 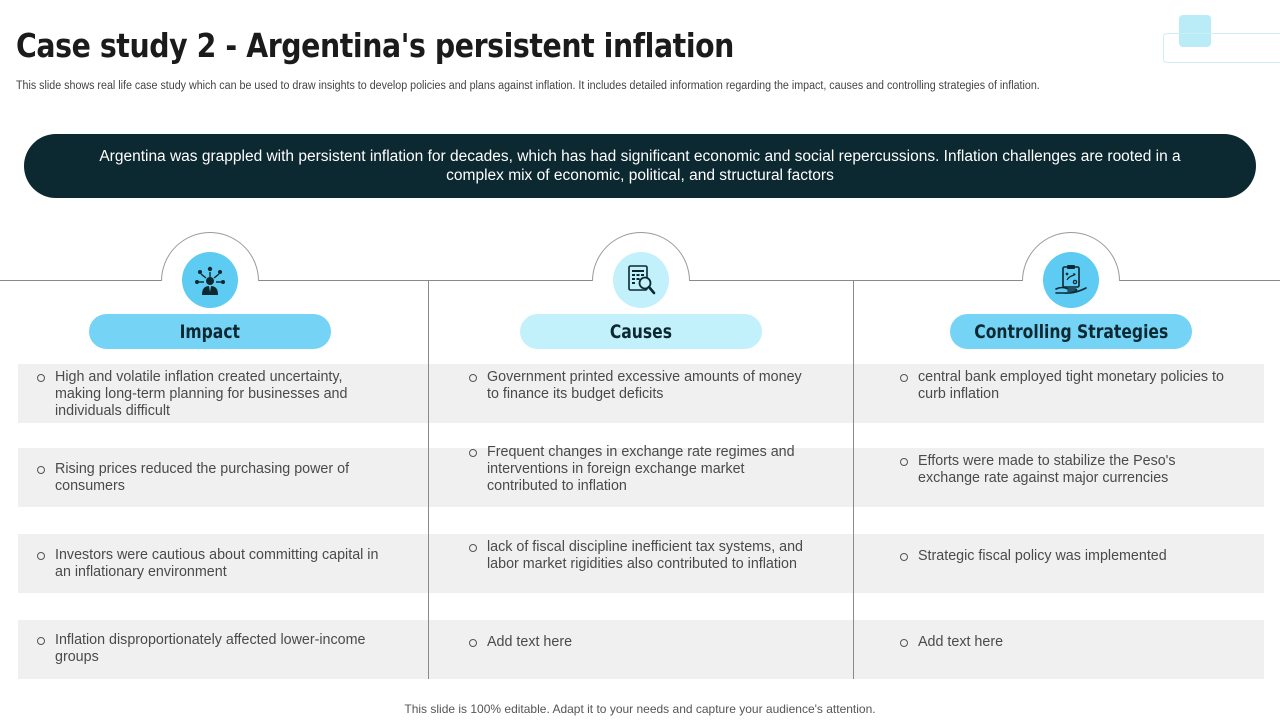 I want to click on impact-heading: Impact, so click(x=210, y=331).